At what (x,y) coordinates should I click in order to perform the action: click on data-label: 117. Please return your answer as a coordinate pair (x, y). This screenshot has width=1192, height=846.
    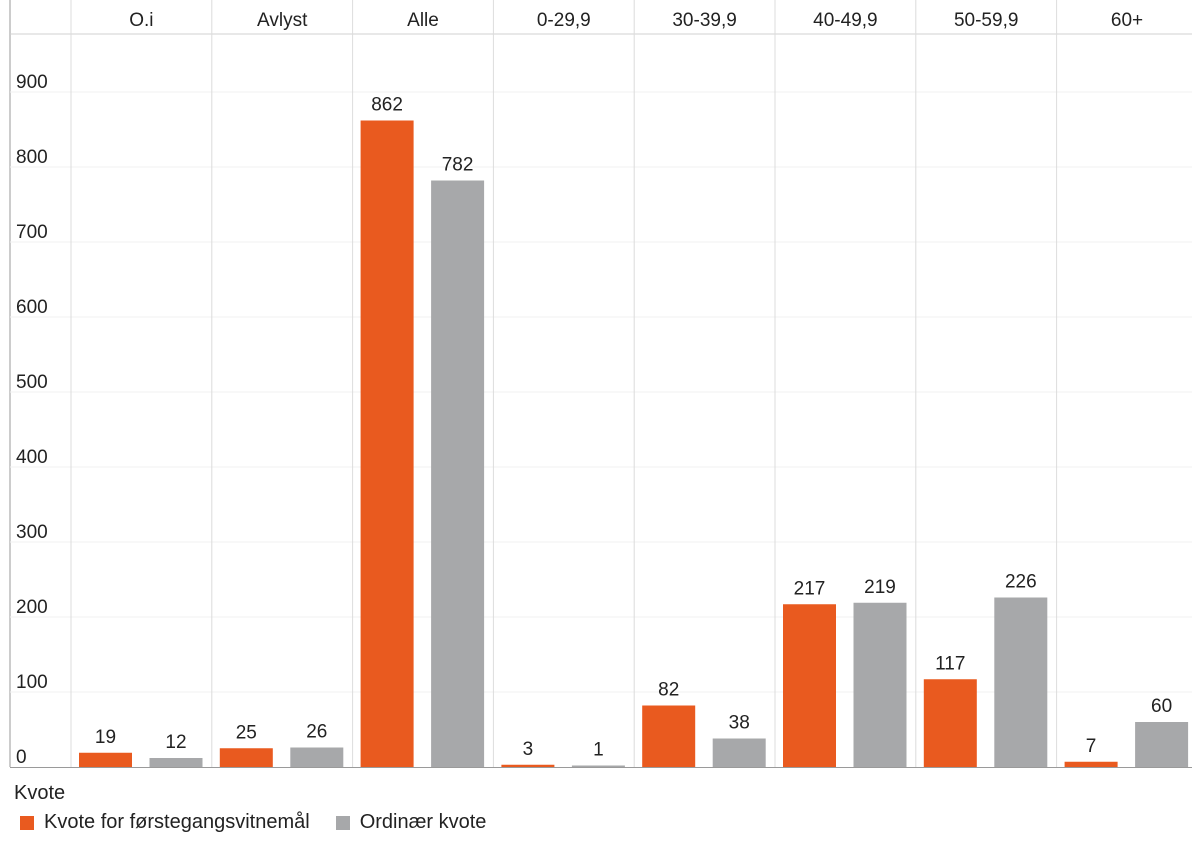
    Looking at the image, I should click on (950, 663).